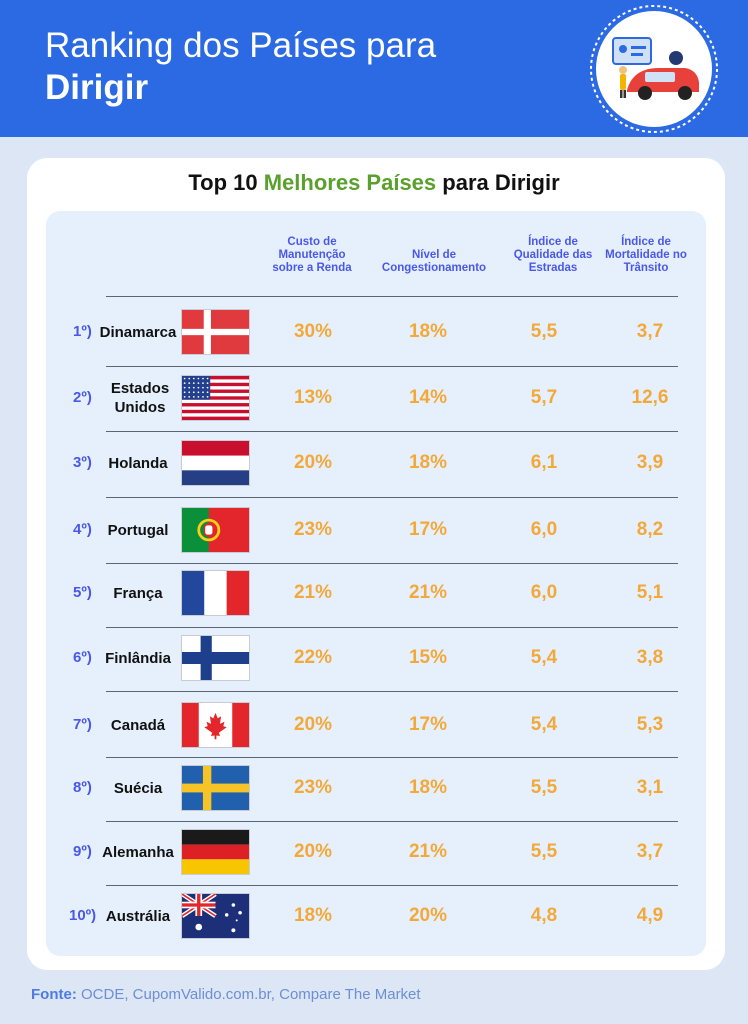 The width and height of the screenshot is (748, 1024). Describe the element at coordinates (82, 592) in the screenshot. I see `rank-label: 5º)` at that location.